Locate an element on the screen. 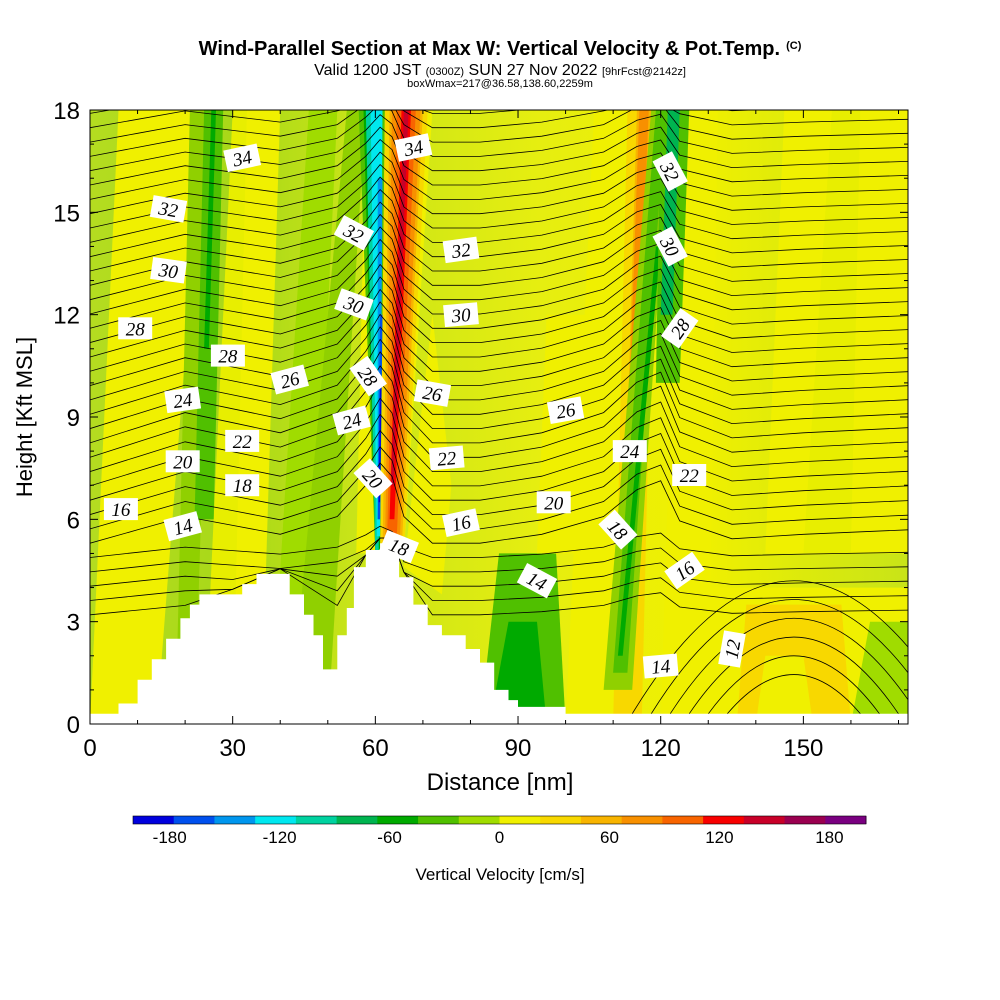 The width and height of the screenshot is (1000, 1000). colorbar-tick-label: -120 is located at coordinates (280, 837).